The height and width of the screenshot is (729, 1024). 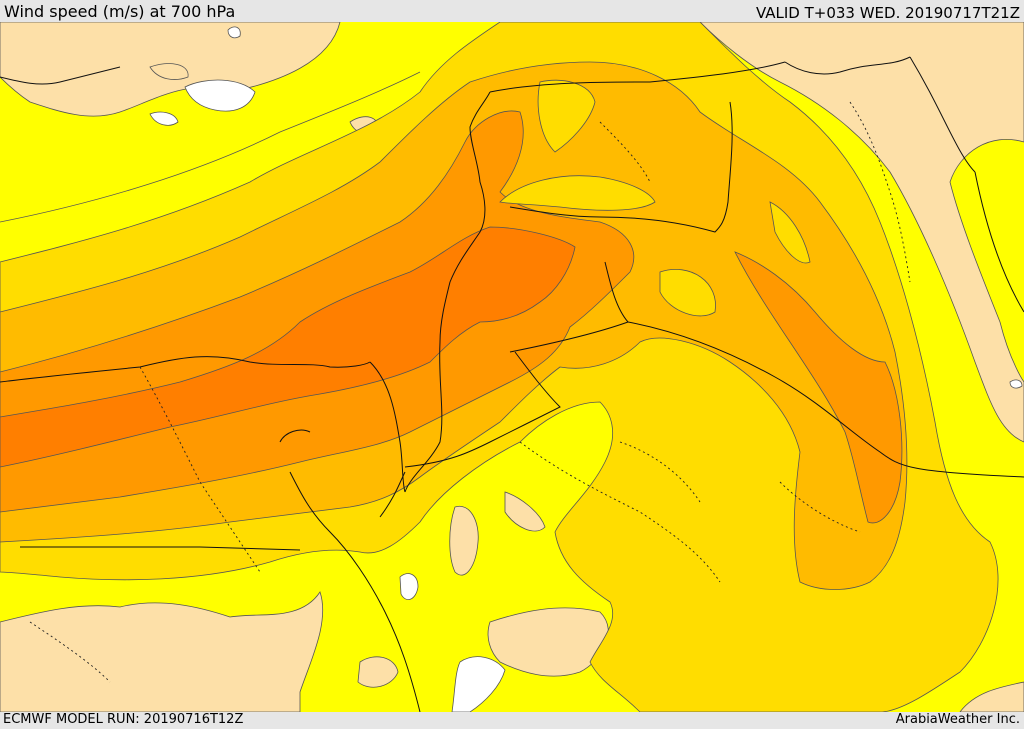 What do you see at coordinates (123, 719) in the screenshot?
I see `model-run-label: ECMWF MODEL RUN: 20190716T12Z` at bounding box center [123, 719].